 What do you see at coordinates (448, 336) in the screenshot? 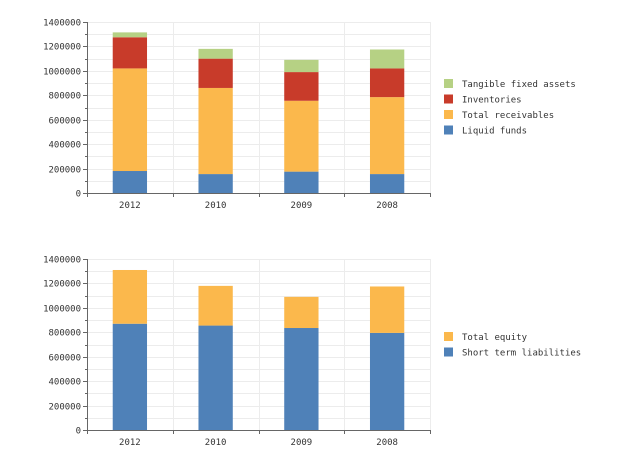
I see `legend-swatch-total-equity` at bounding box center [448, 336].